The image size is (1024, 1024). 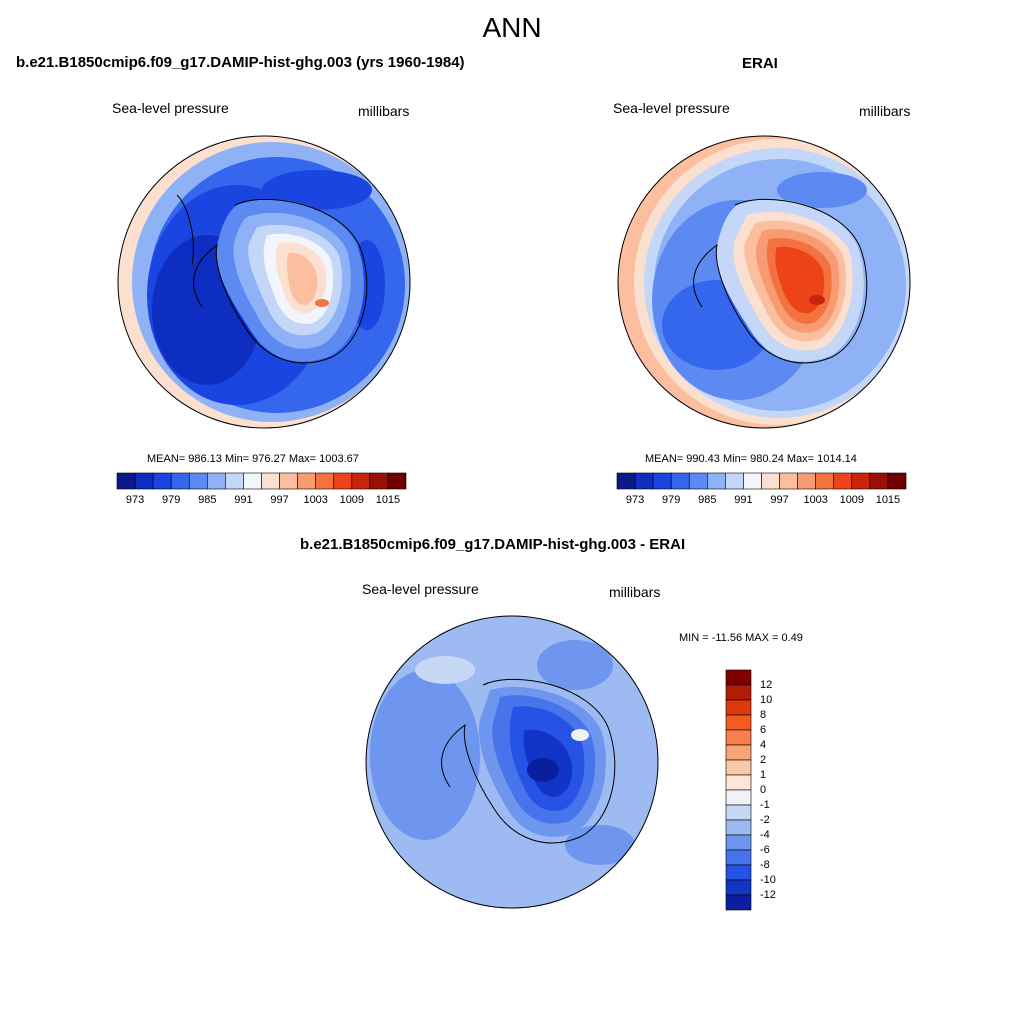 I want to click on colorbar-tick-label: 4, so click(x=763, y=745).